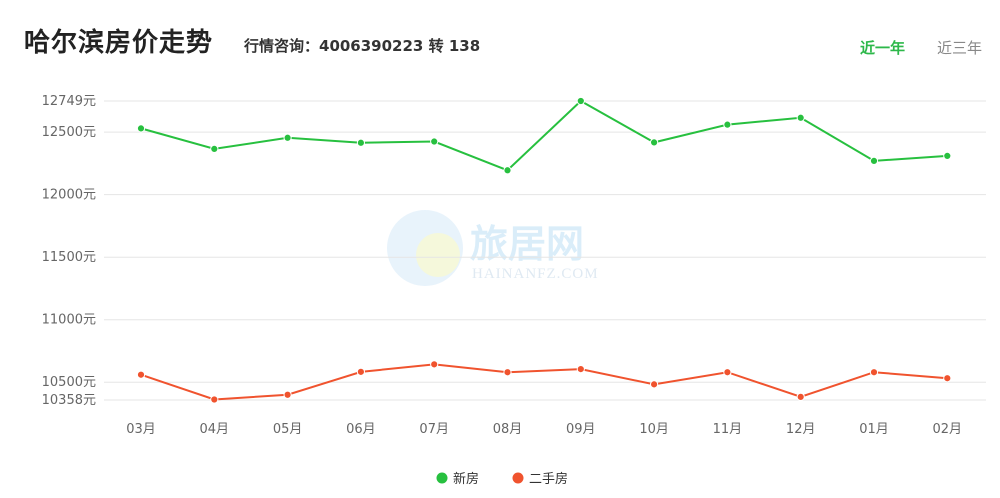 The image size is (1000, 498). I want to click on x-tick-label: 08月, so click(508, 429).